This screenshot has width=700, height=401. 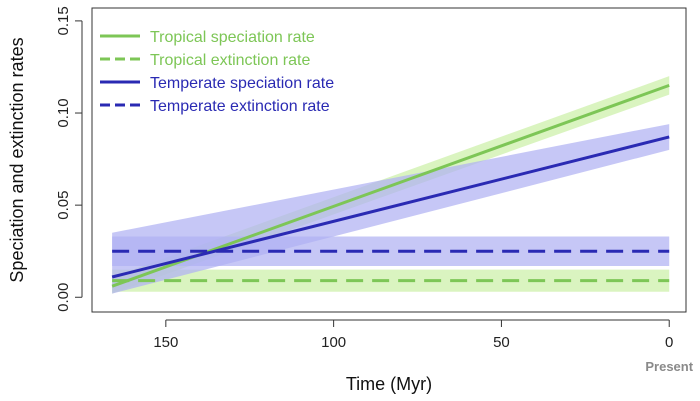 I want to click on tropical-extinction-rate-legend-label: Tropical extinction rate, so click(x=230, y=60).